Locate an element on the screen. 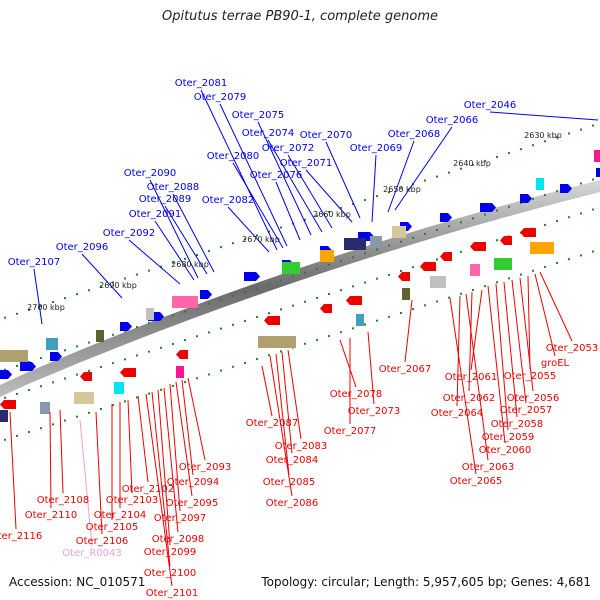 The height and width of the screenshot is (600, 600). gene-label: Oter_2077 is located at coordinates (350, 431).